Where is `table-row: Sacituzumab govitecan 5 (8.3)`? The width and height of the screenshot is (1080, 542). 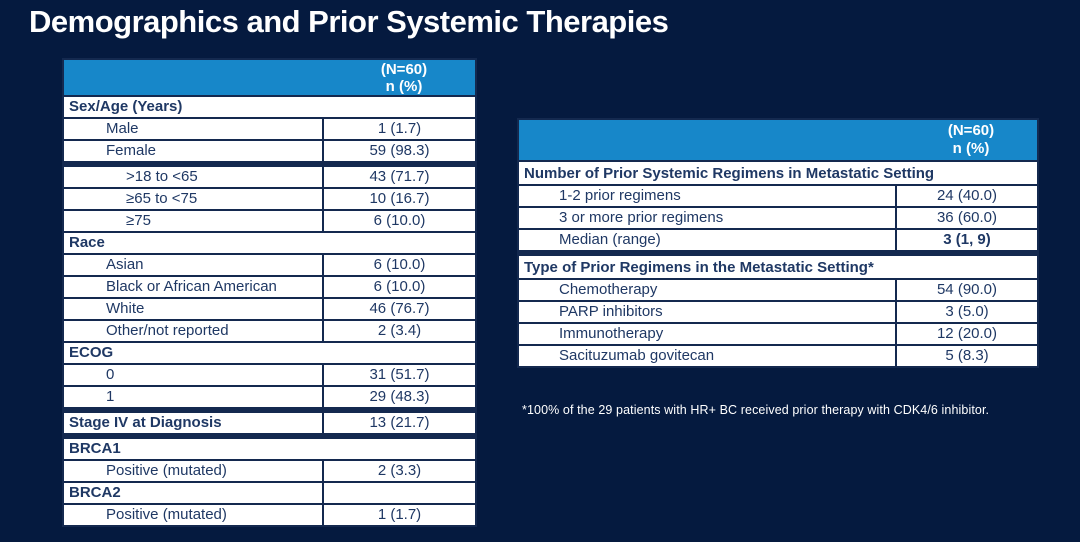
table-row: Sacituzumab govitecan 5 (8.3) is located at coordinates (778, 355).